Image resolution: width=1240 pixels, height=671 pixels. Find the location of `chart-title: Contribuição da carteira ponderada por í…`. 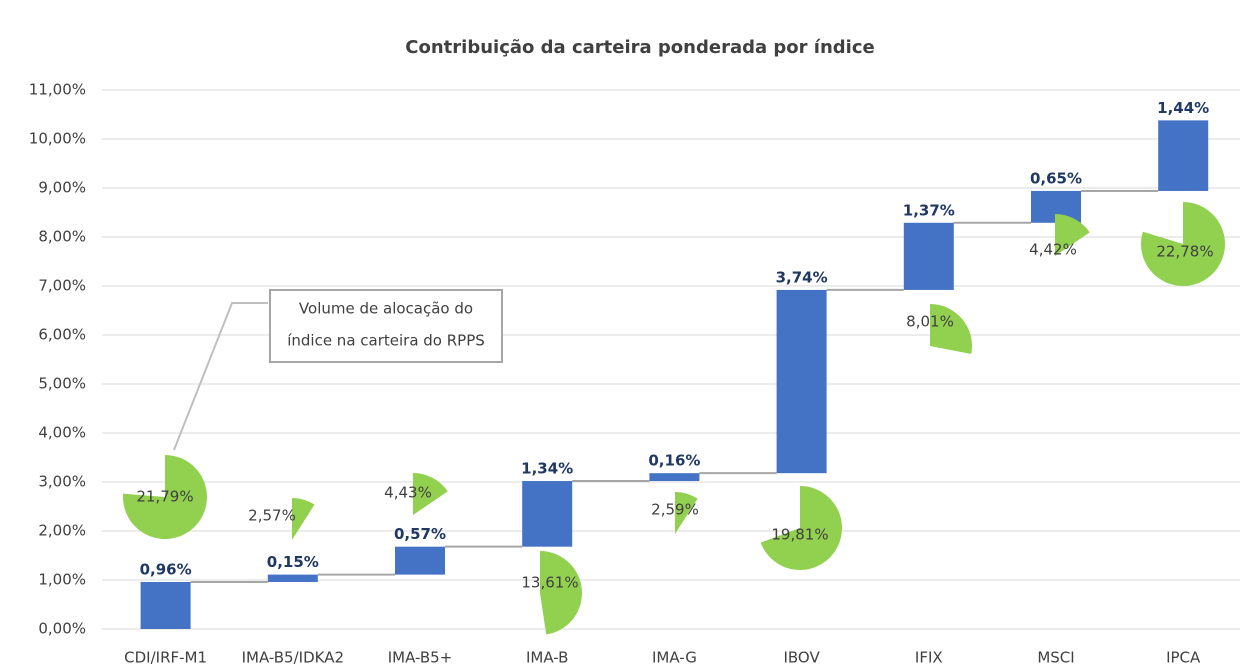

chart-title: Contribuição da carteira ponderada por í… is located at coordinates (639, 47).